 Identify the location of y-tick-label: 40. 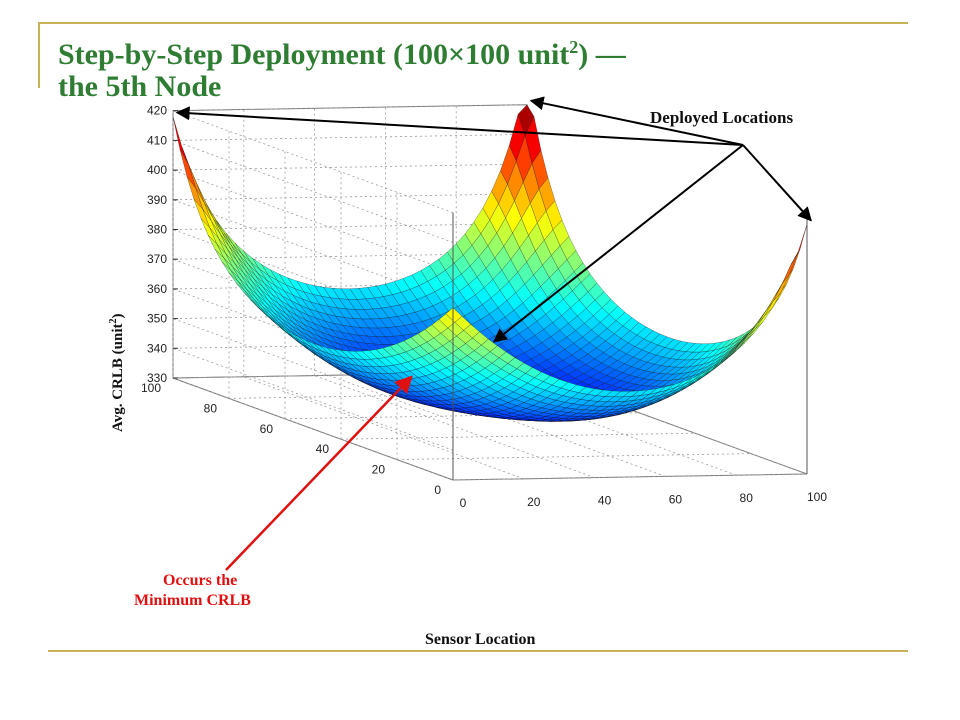
(323, 449).